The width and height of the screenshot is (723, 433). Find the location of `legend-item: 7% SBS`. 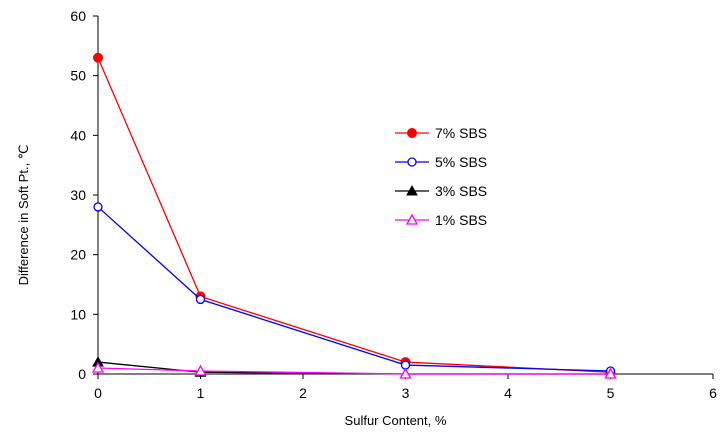

legend-item: 7% SBS is located at coordinates (441, 133).